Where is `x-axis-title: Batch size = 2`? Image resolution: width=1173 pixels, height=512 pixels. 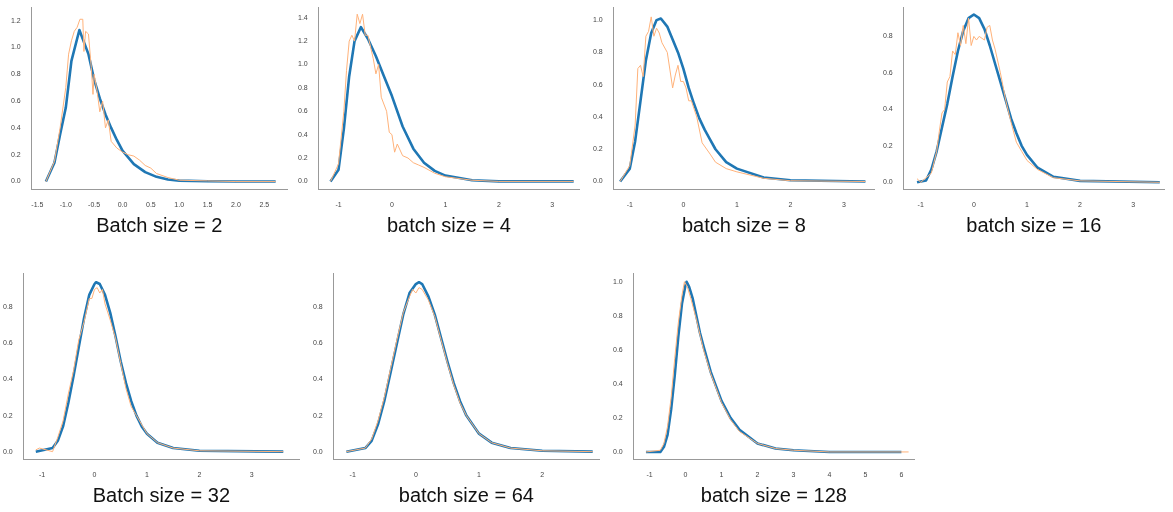 x-axis-title: Batch size = 2 is located at coordinates (159, 224).